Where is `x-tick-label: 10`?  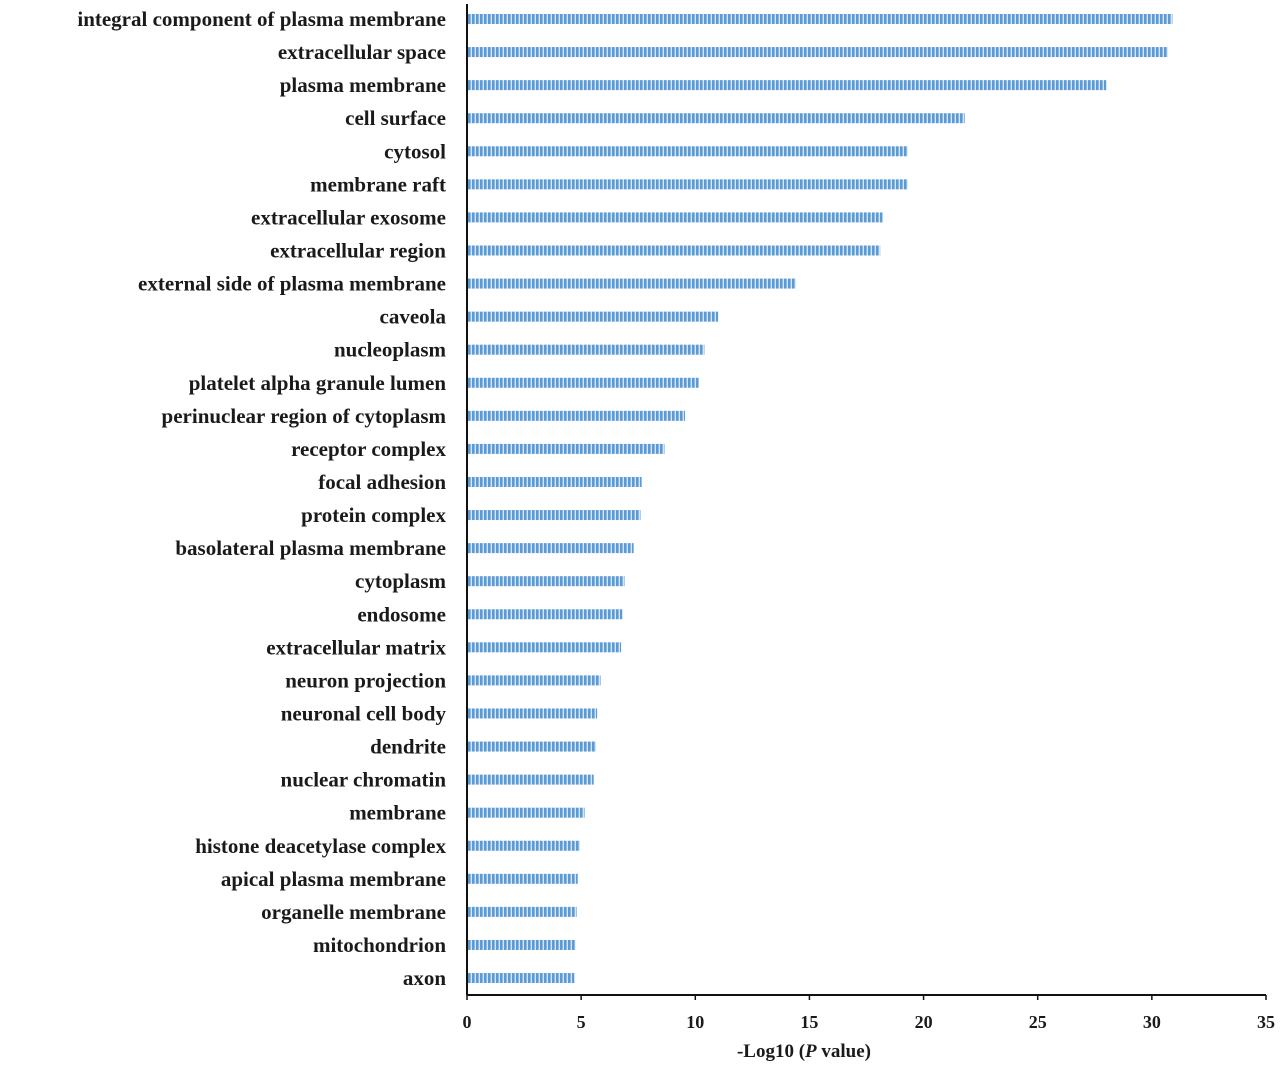 x-tick-label: 10 is located at coordinates (695, 1022).